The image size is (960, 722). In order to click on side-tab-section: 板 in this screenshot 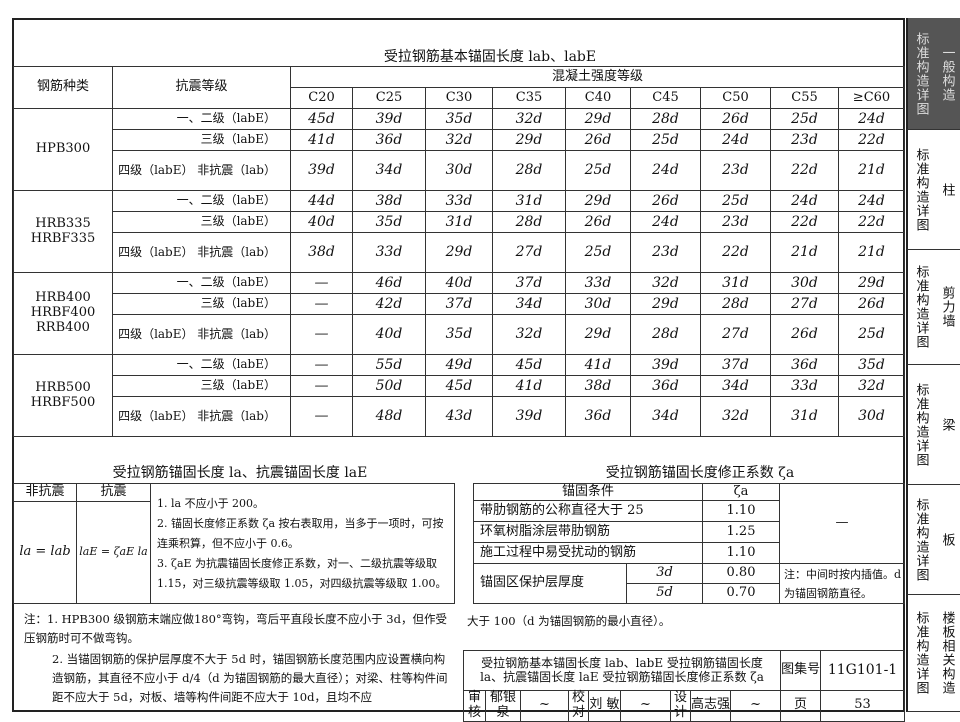, I will do `click(947, 539)`.